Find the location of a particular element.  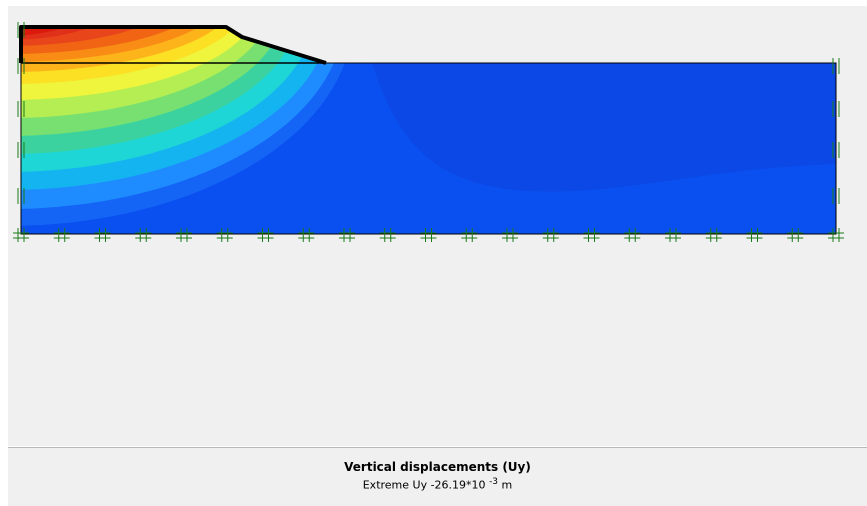

contour-band-trough is located at coordinates (604, 127).